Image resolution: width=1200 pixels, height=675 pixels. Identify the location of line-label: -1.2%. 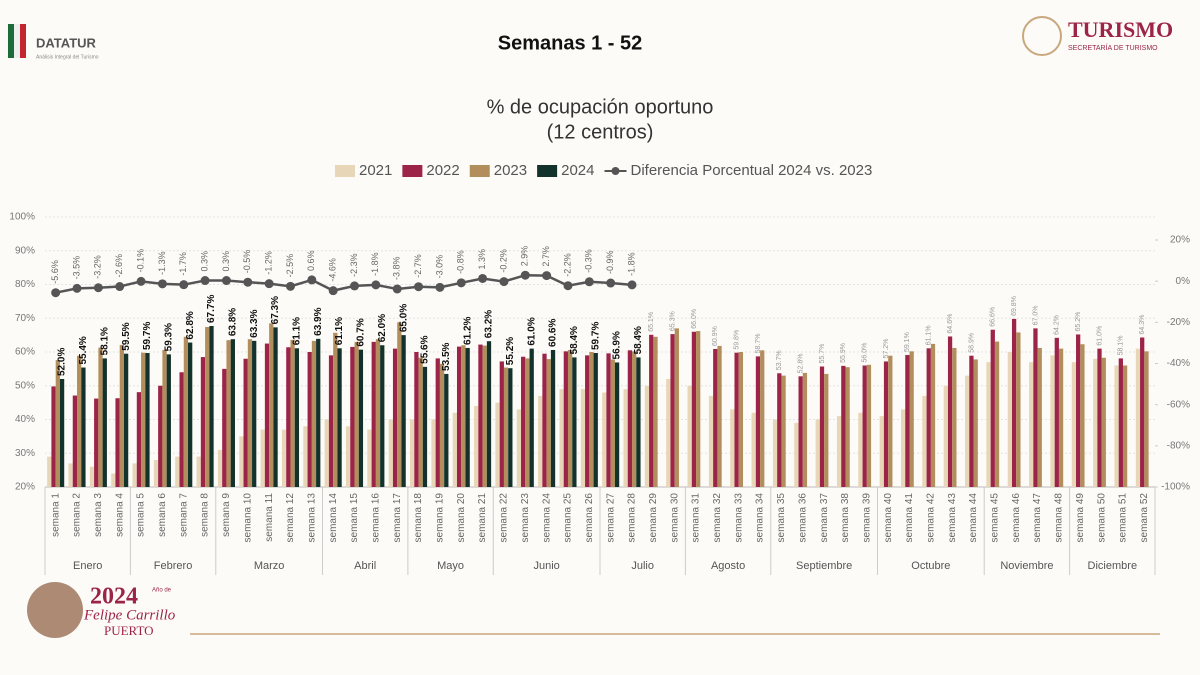
(269, 263).